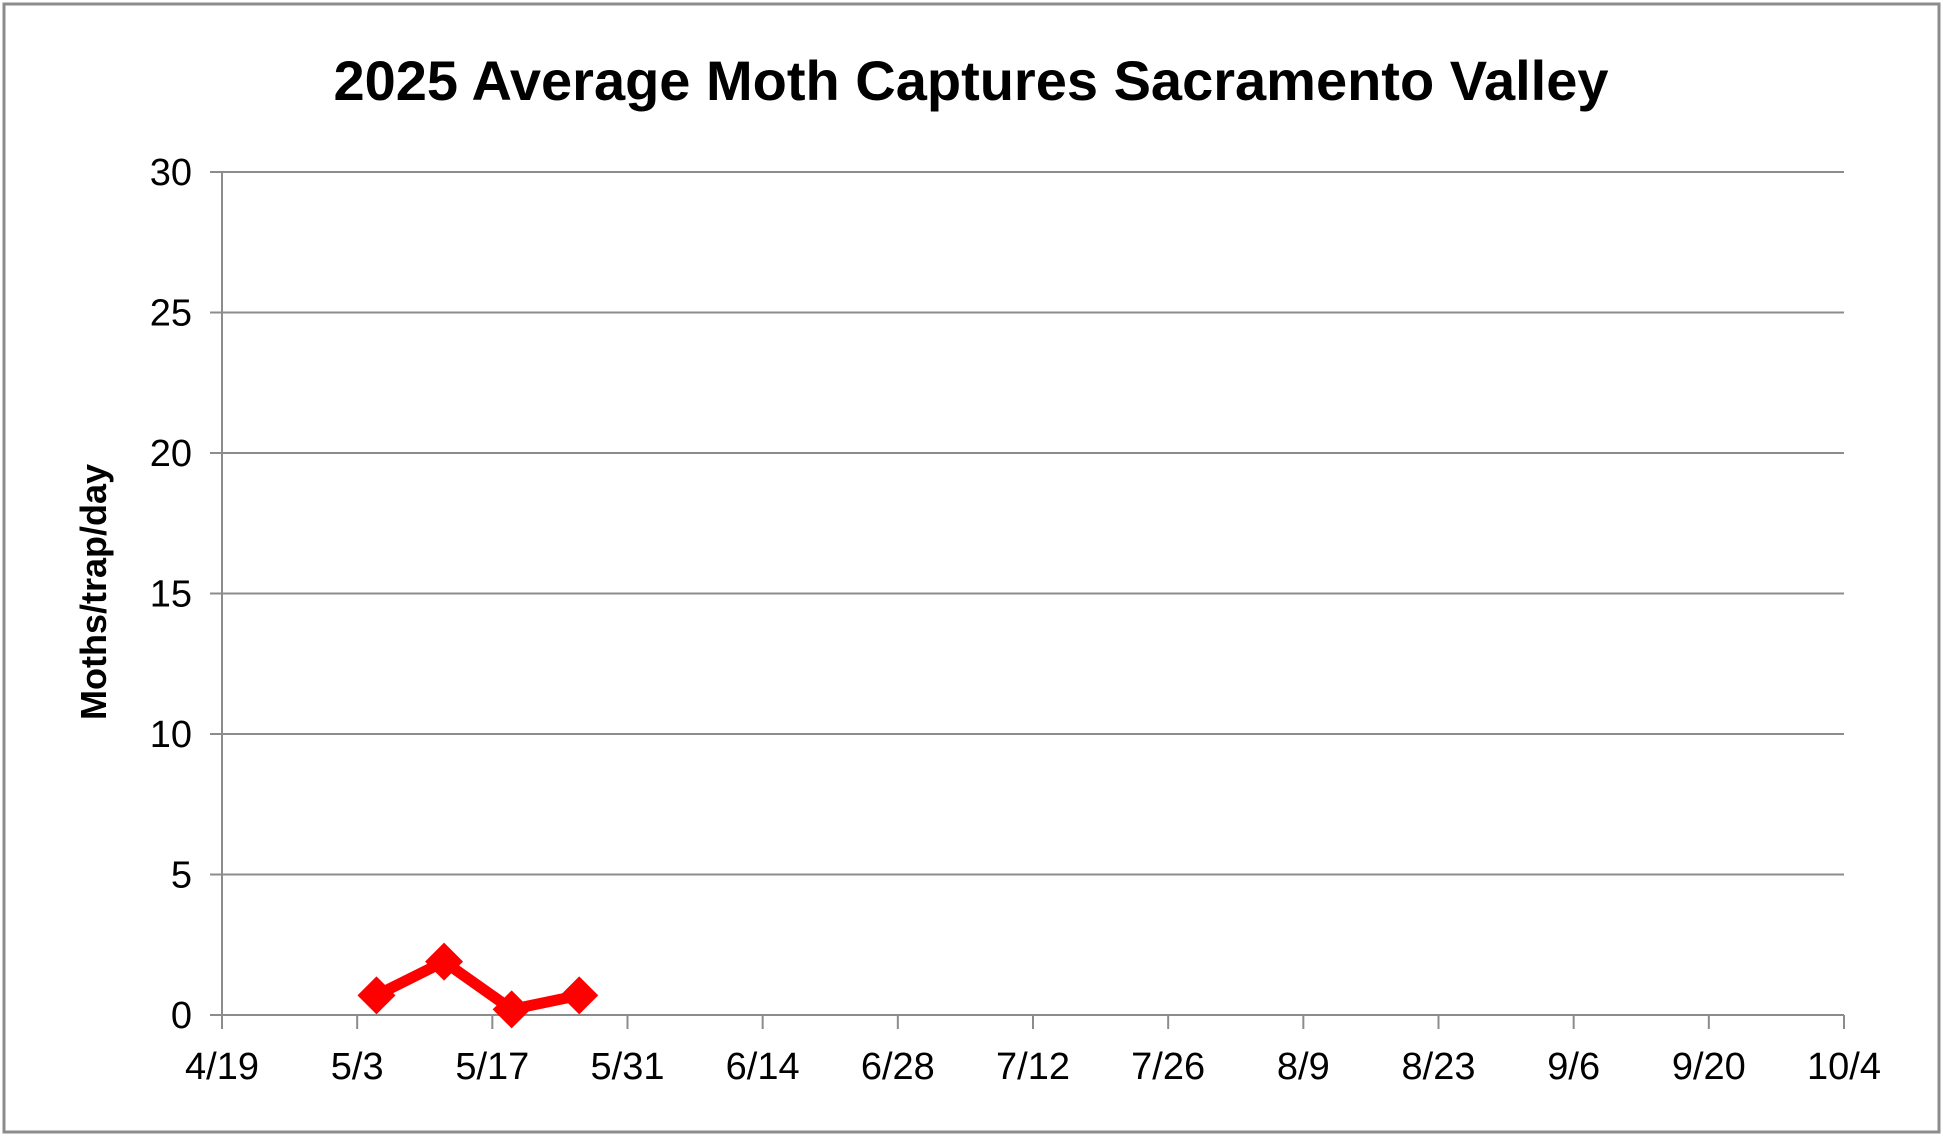  I want to click on x-tick-label: 10/4, so click(1844, 1067).